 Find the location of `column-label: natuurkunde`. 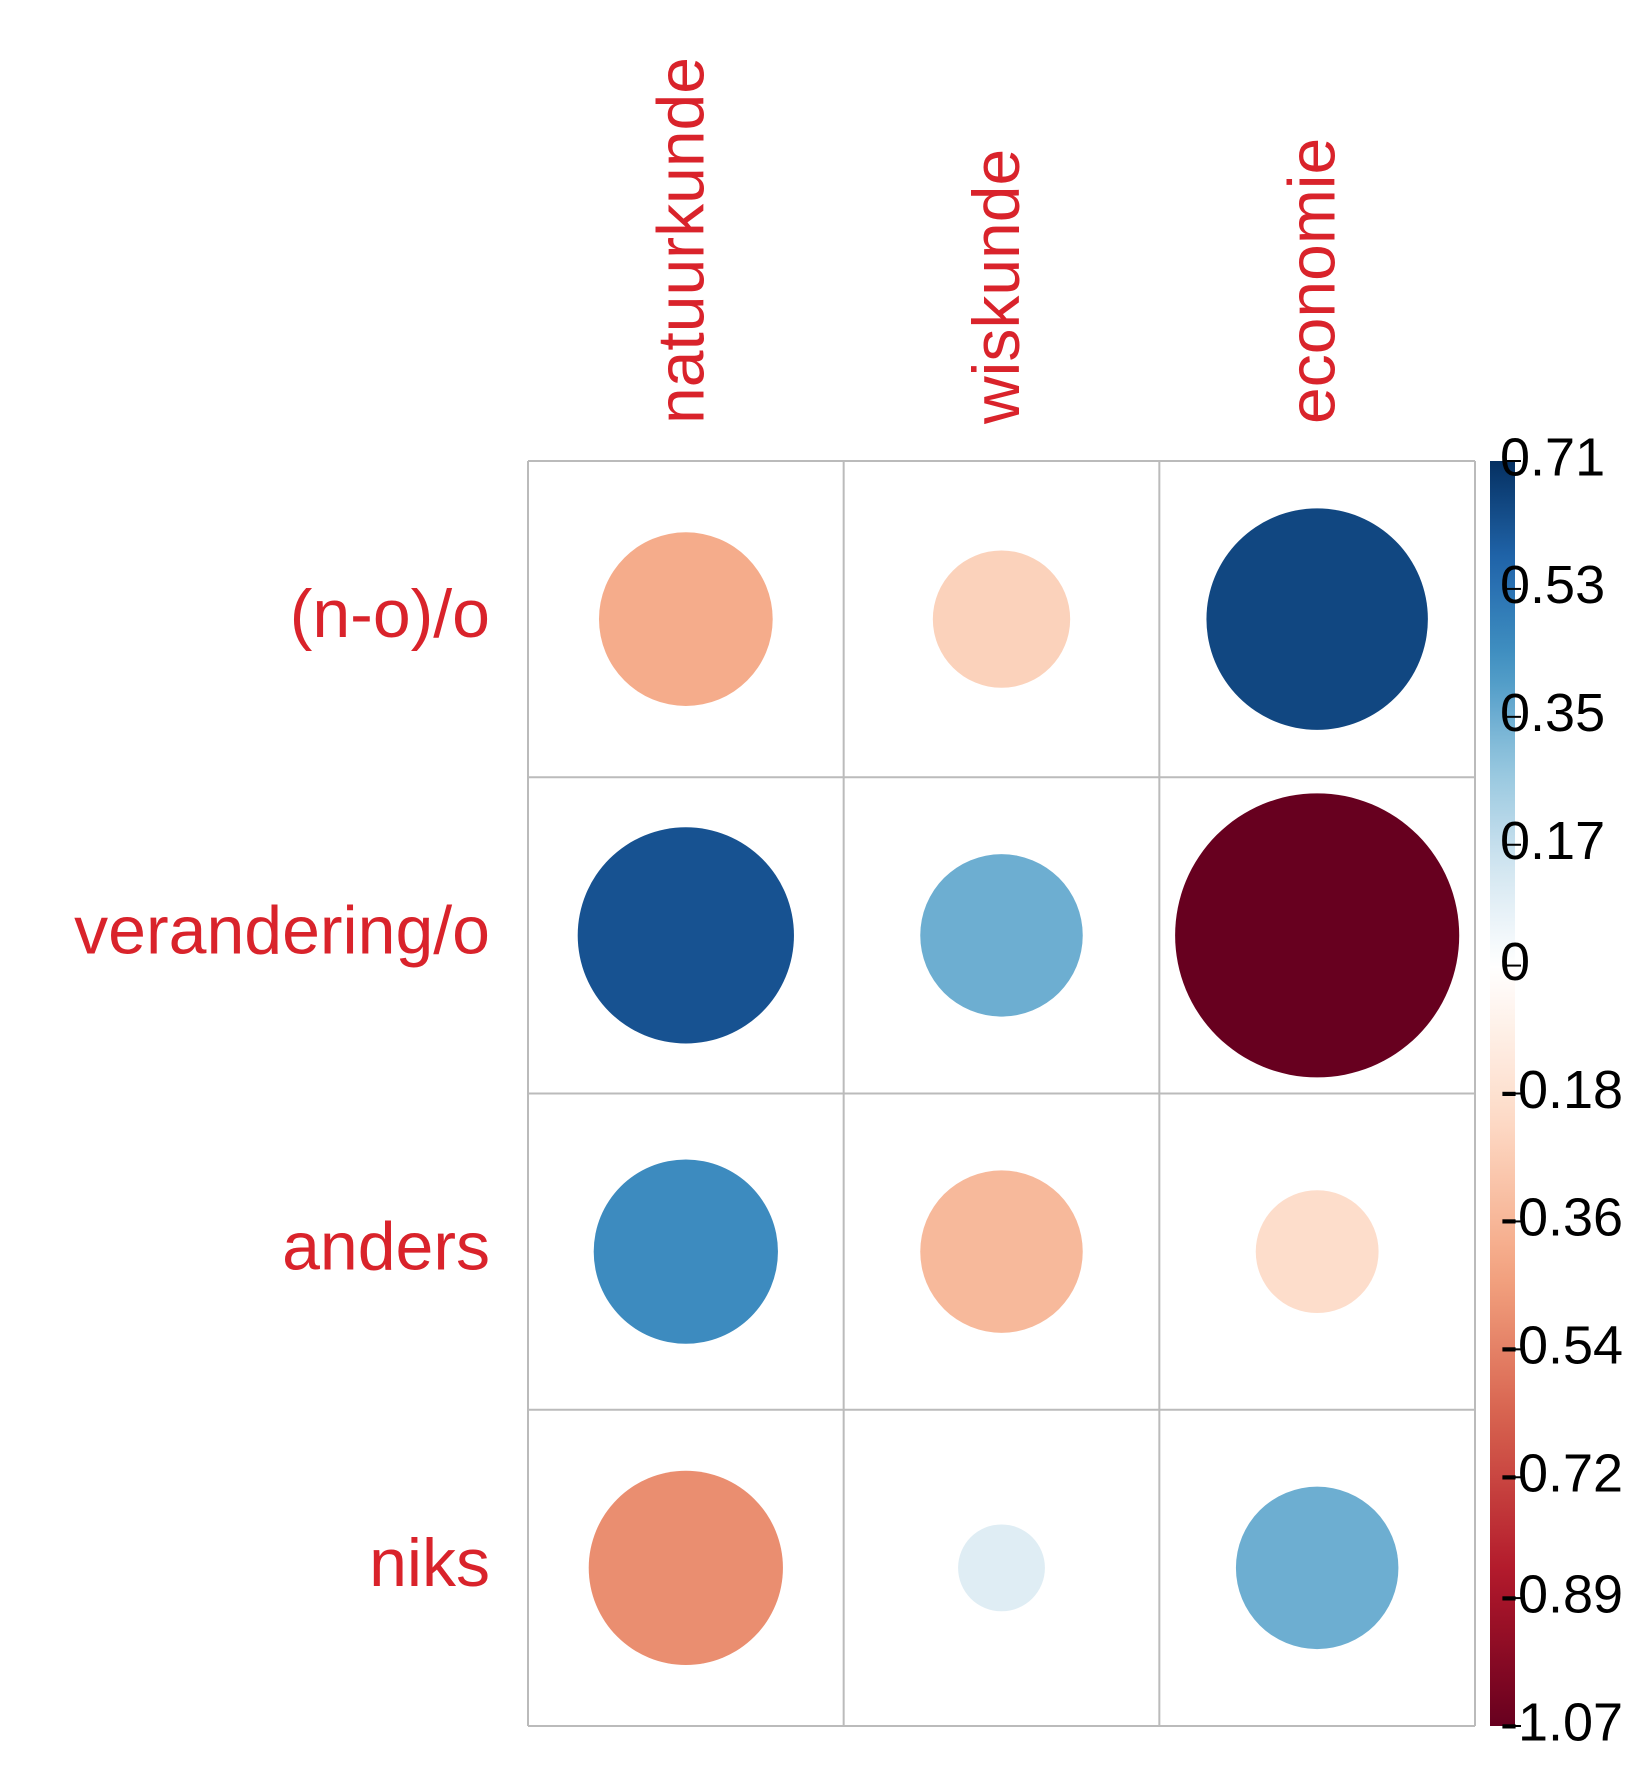

column-label: natuurkunde is located at coordinates (680, 240).